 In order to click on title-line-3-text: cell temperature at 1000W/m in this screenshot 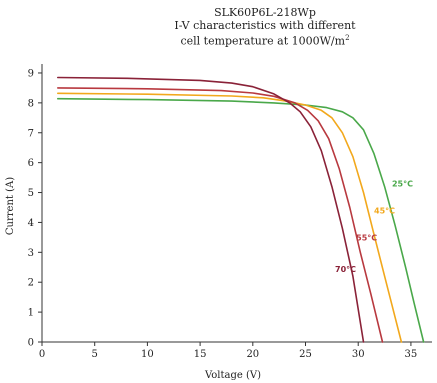, I will do `click(263, 41)`.